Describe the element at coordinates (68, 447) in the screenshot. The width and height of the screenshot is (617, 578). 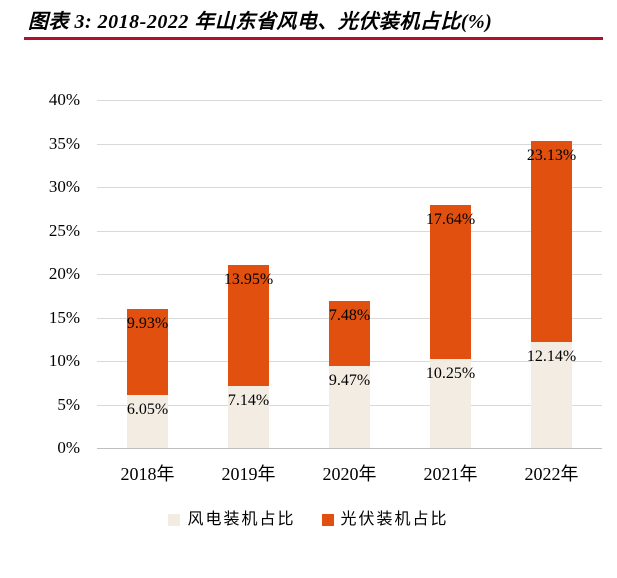
I see `y-tick-label: 0%` at that location.